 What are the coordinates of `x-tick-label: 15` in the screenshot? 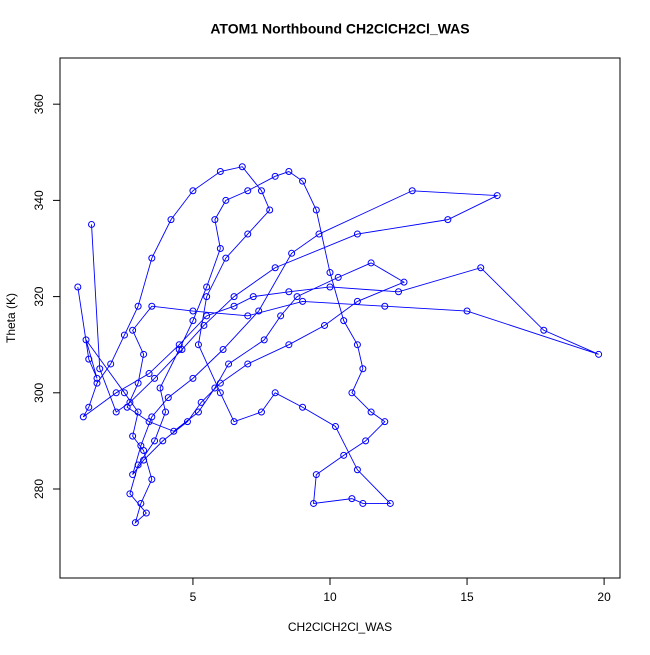 It's located at (467, 597).